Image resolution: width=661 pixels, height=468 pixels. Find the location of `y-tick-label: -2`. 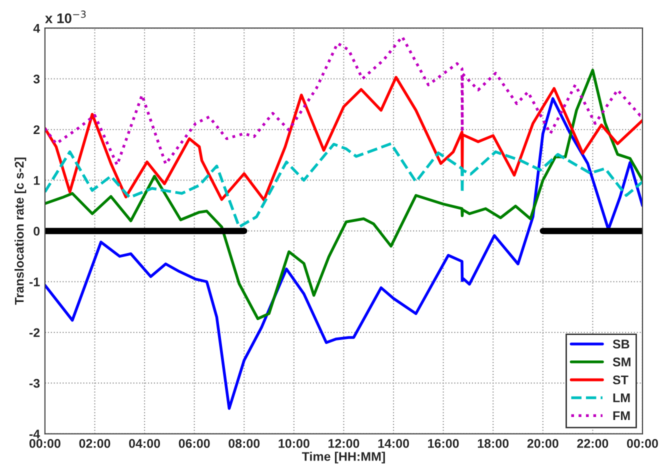

y-tick-label: -2 is located at coordinates (34, 332).